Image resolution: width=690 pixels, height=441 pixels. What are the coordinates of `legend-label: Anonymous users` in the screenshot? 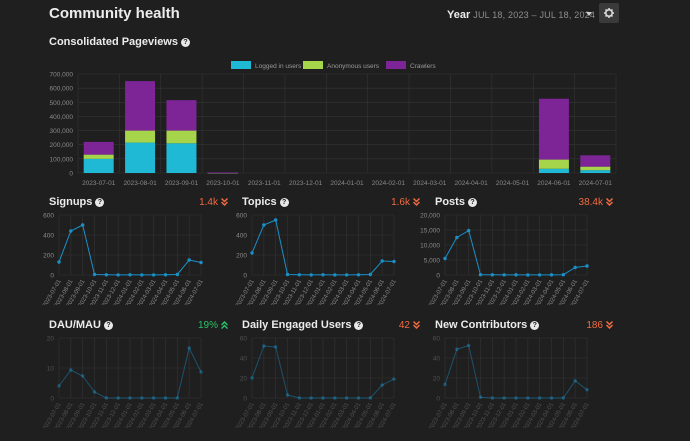 It's located at (353, 66).